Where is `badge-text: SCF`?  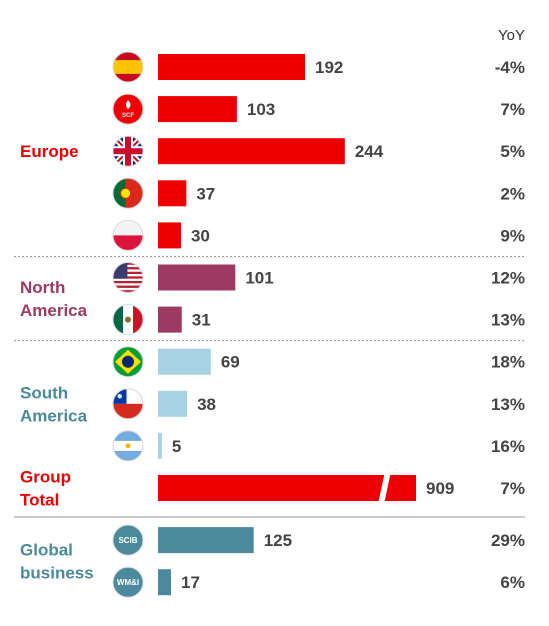 badge-text: SCF is located at coordinates (128, 116).